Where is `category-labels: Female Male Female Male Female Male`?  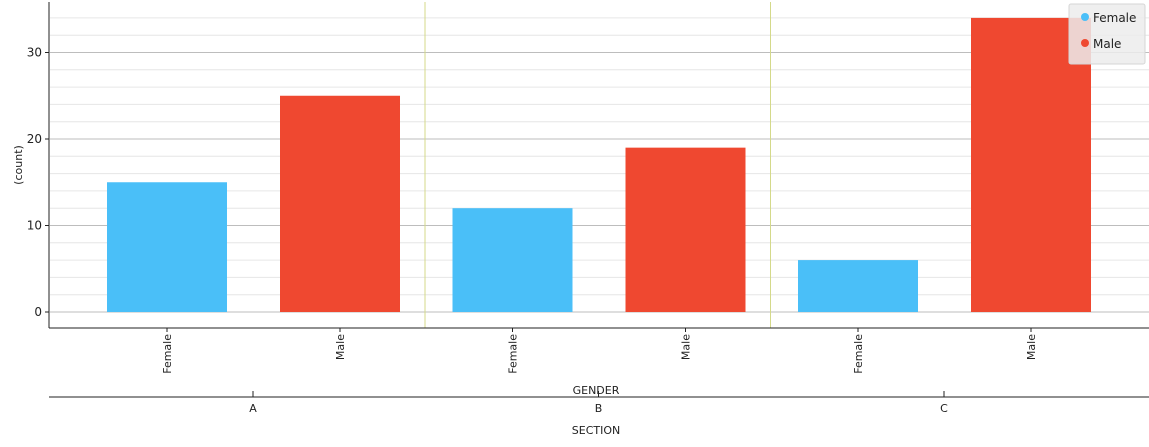 category-labels: Female Male Female Male Female Male is located at coordinates (599, 351).